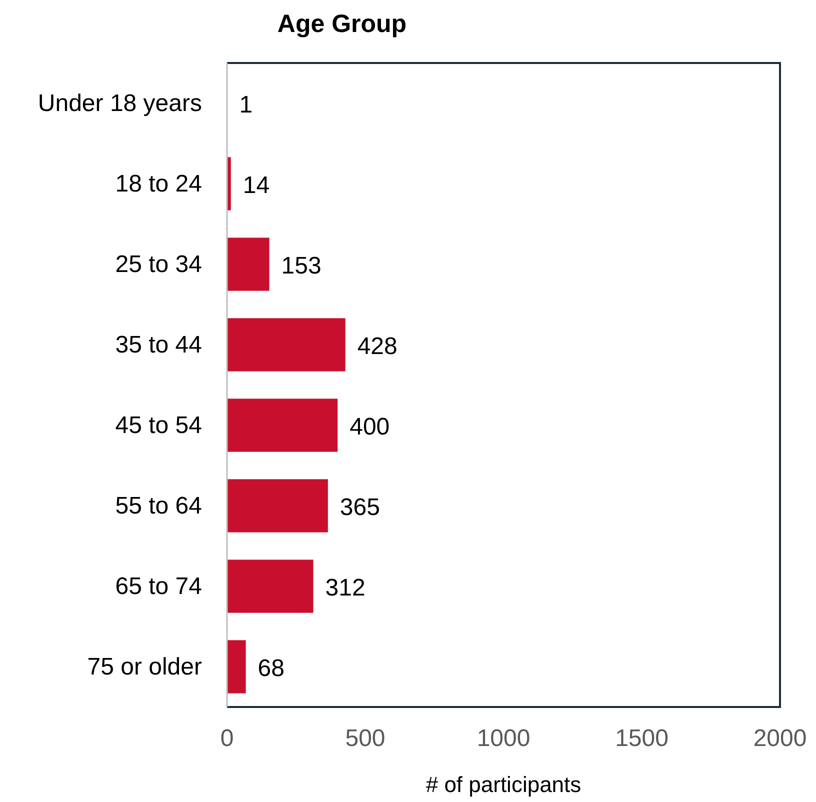 Image resolution: width=816 pixels, height=802 pixels. What do you see at coordinates (301, 266) in the screenshot?
I see `data-label: 153` at bounding box center [301, 266].